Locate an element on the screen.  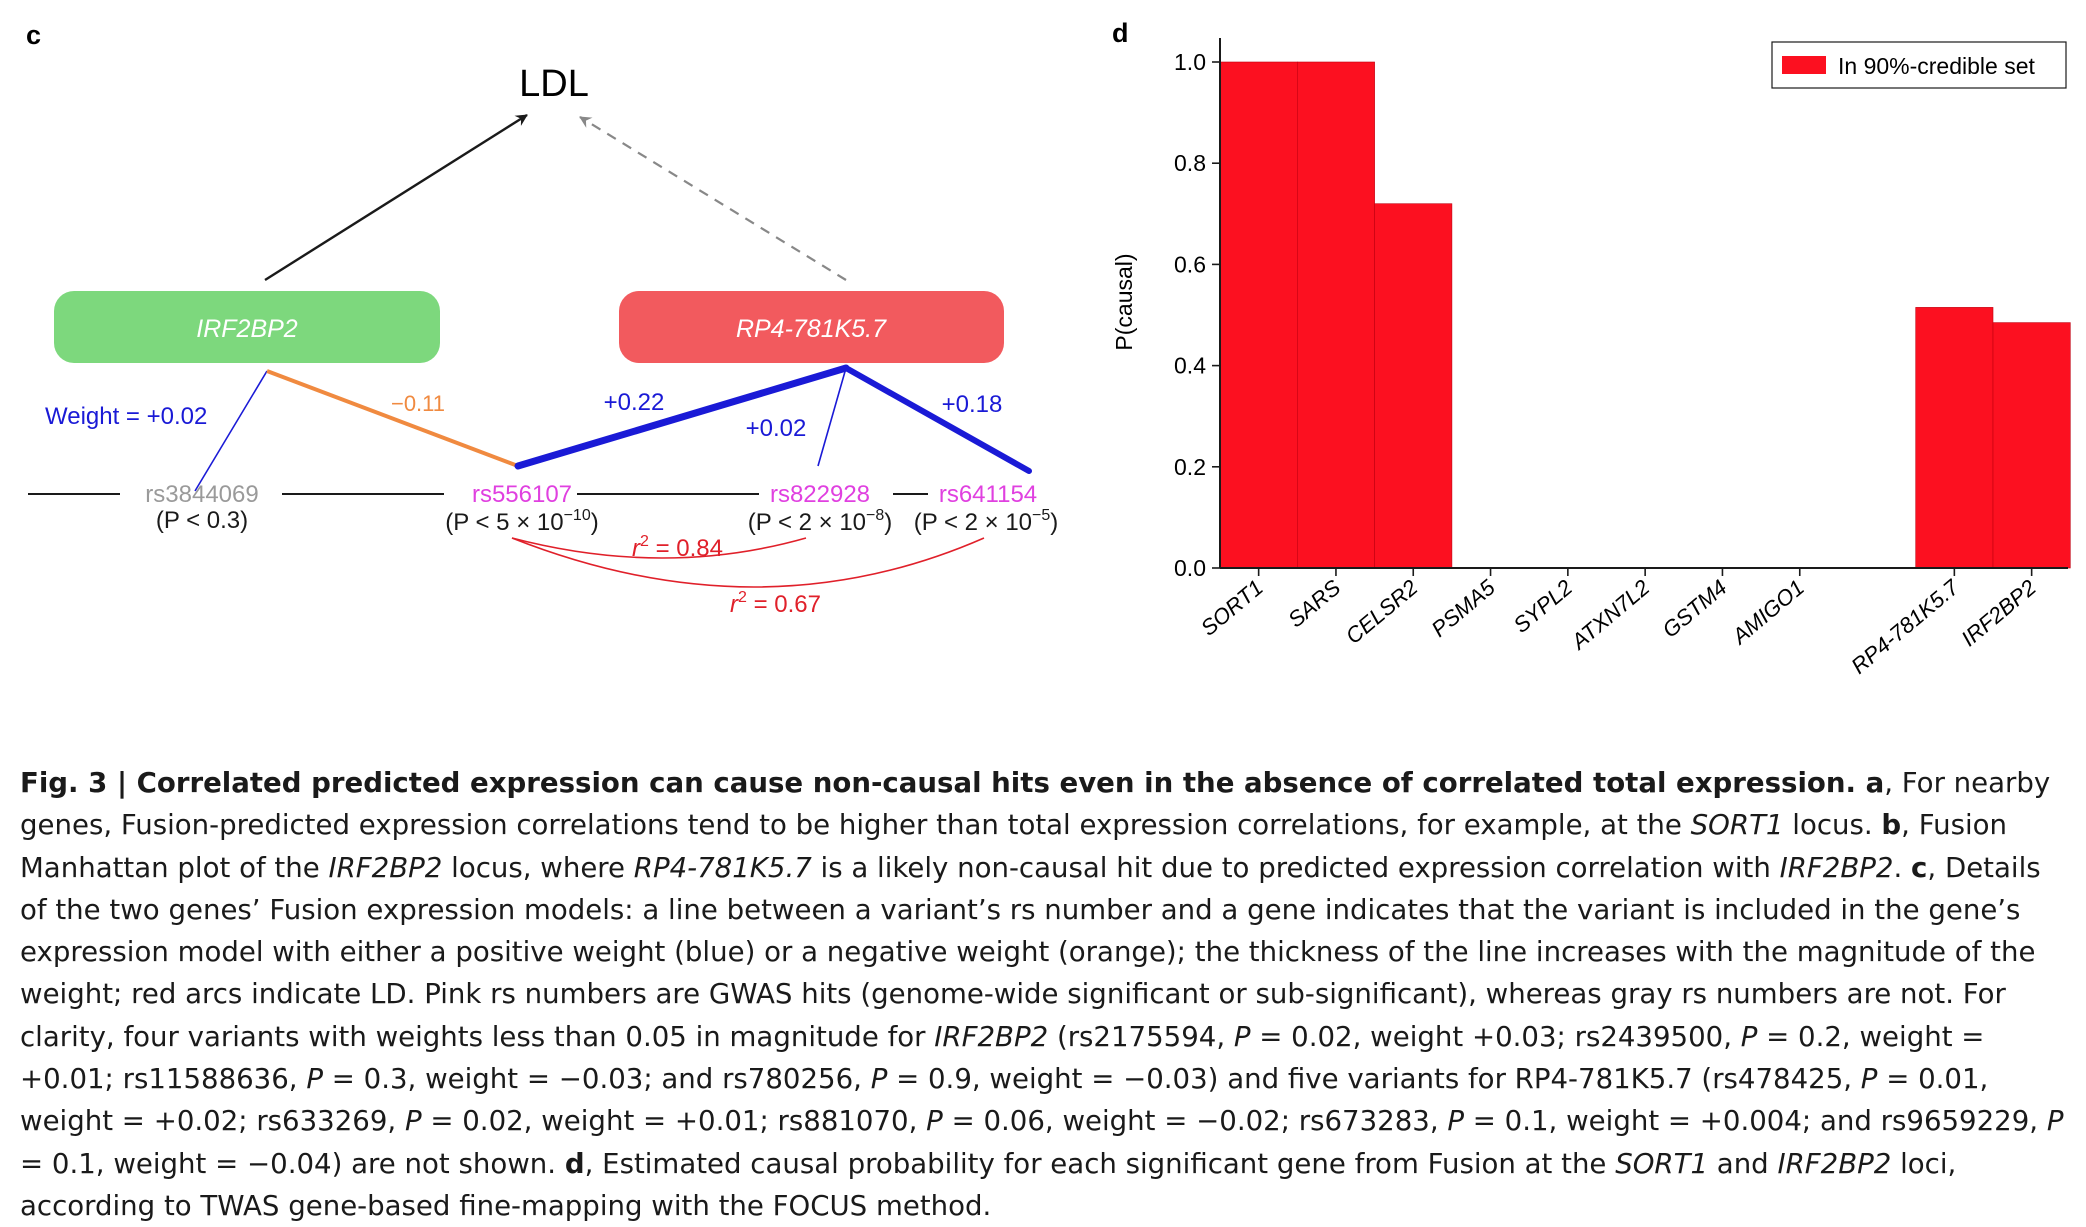
weight-line-rs641154-rp4 is located at coordinates (937, 419).